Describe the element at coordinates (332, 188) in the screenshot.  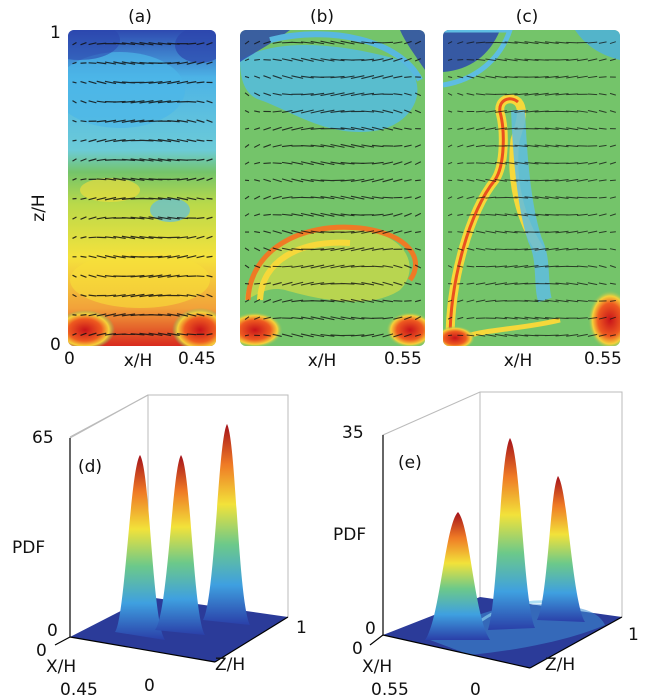
I see `panel-b-field` at that location.